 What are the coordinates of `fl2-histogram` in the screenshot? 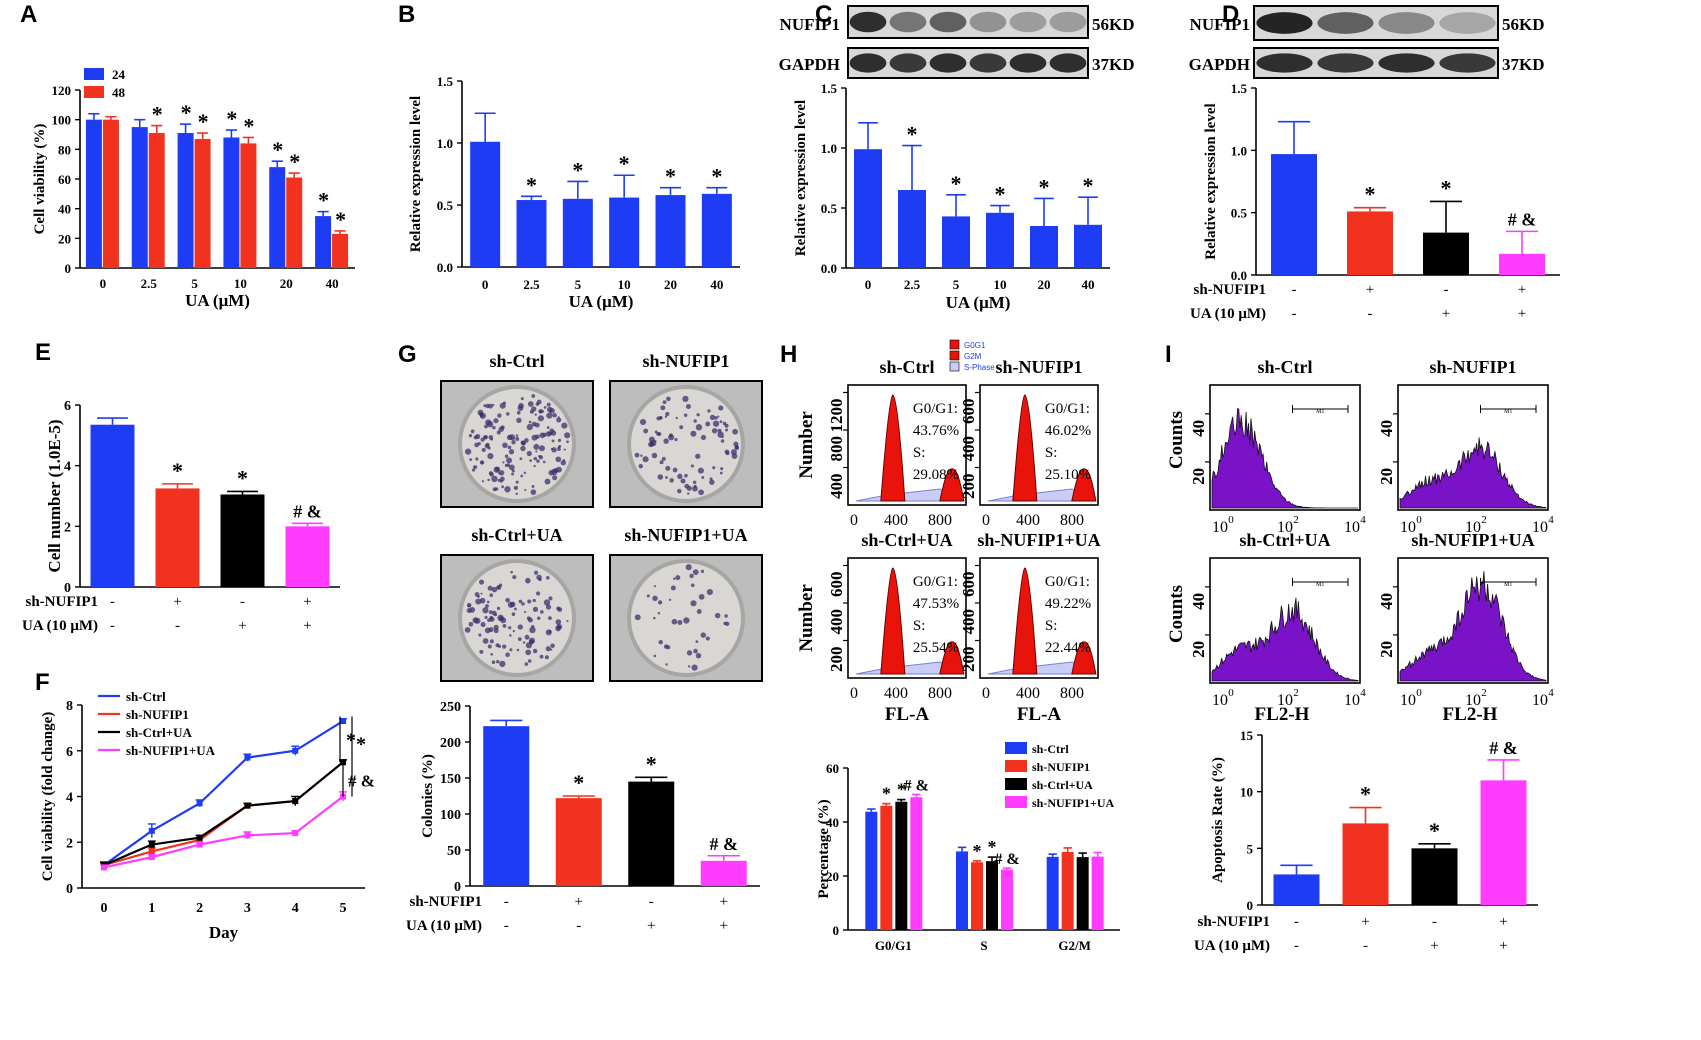 It's located at (1285, 639).